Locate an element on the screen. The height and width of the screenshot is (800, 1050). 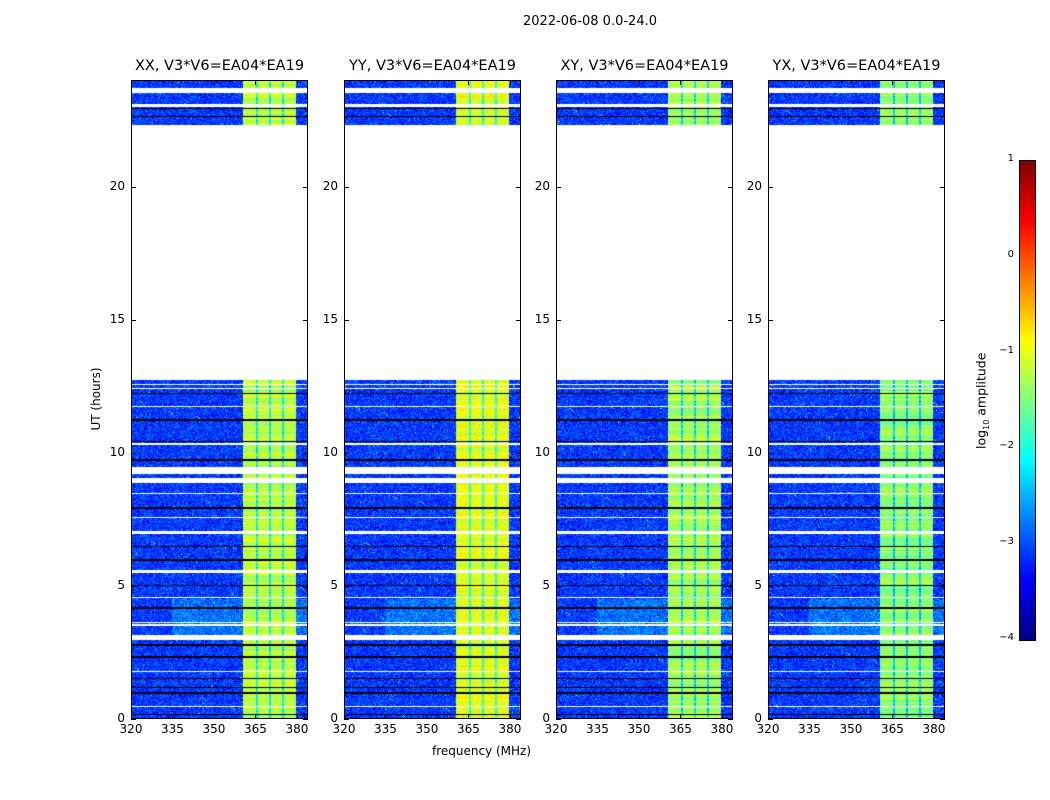
panel-title: XX, V3*V6=EA04*EA19 is located at coordinates (219, 66).